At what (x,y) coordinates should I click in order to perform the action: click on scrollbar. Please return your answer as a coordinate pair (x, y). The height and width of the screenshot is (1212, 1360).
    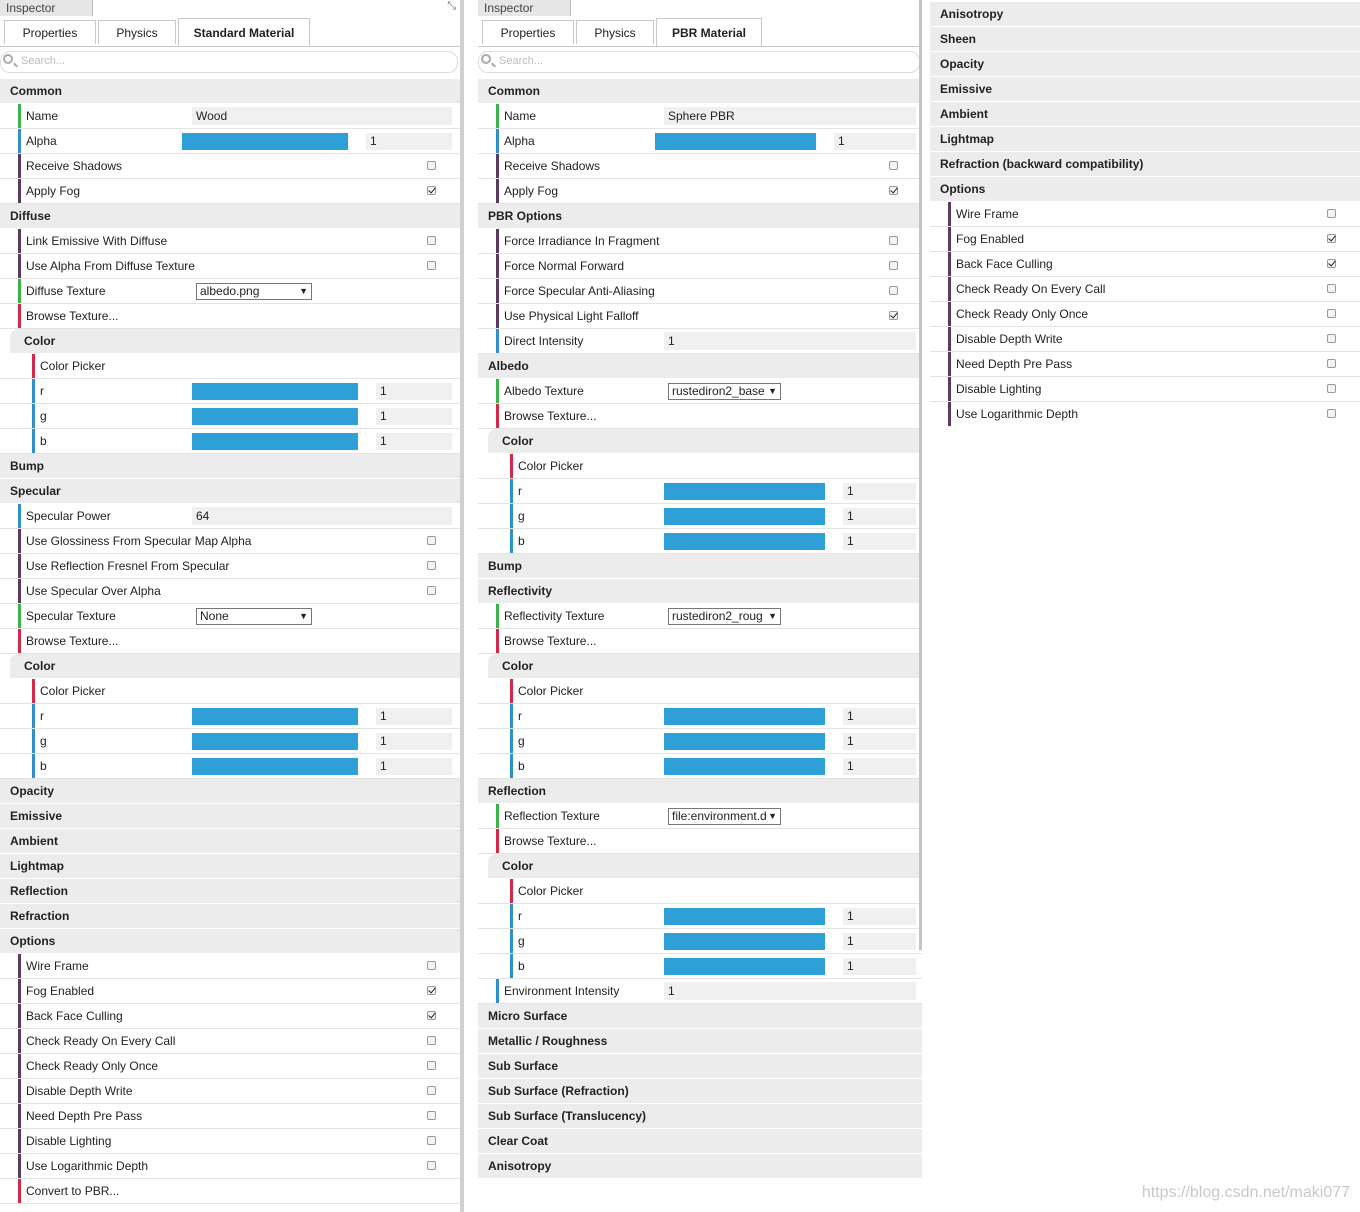
    Looking at the image, I should click on (920, 475).